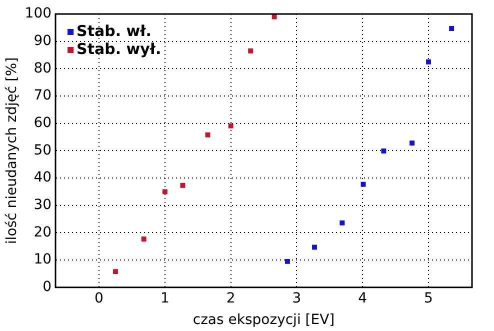 Image resolution: width=494 pixels, height=331 pixels. I want to click on x-tick-label: 4, so click(363, 298).